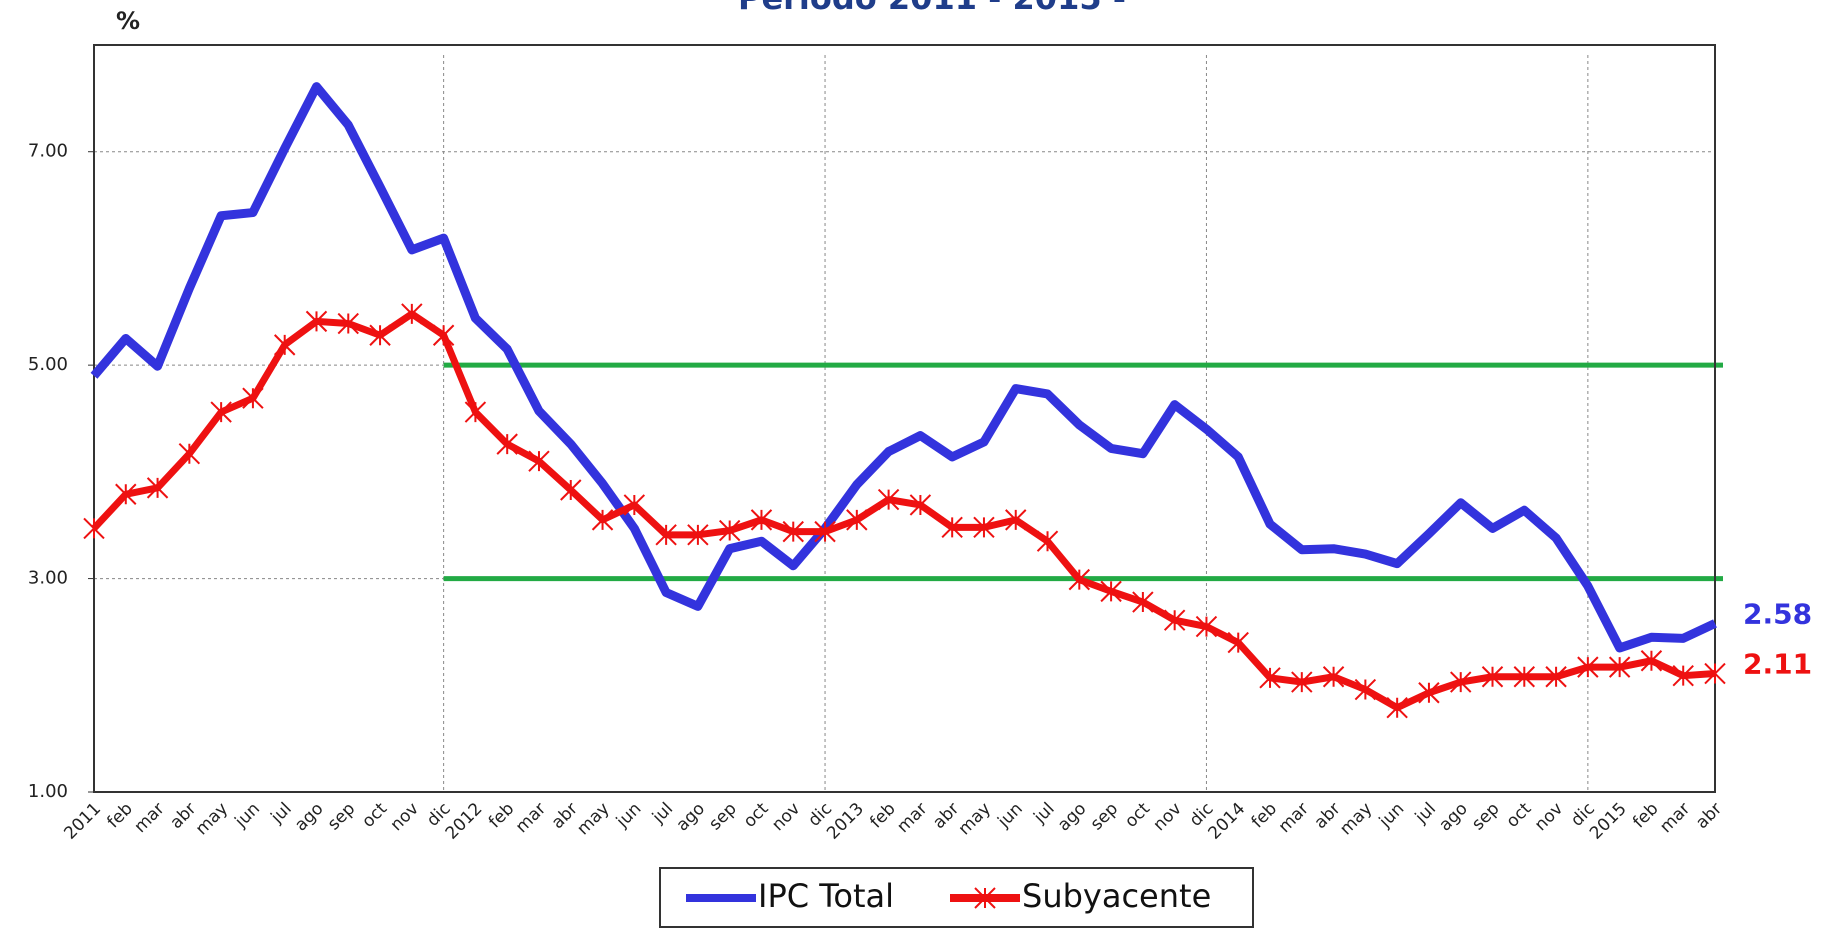 The width and height of the screenshot is (1839, 929). Describe the element at coordinates (1709, 816) in the screenshot. I see `x-tick-label: abr` at that location.